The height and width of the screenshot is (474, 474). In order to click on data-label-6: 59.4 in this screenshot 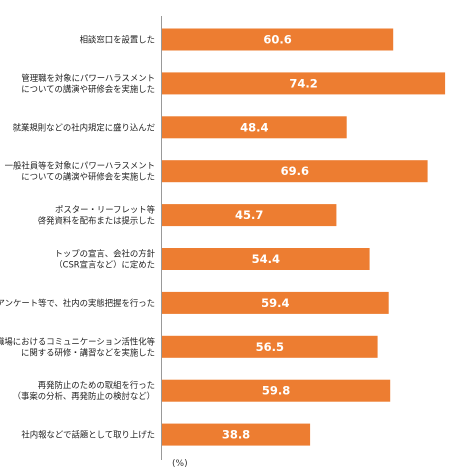, I will do `click(275, 303)`.